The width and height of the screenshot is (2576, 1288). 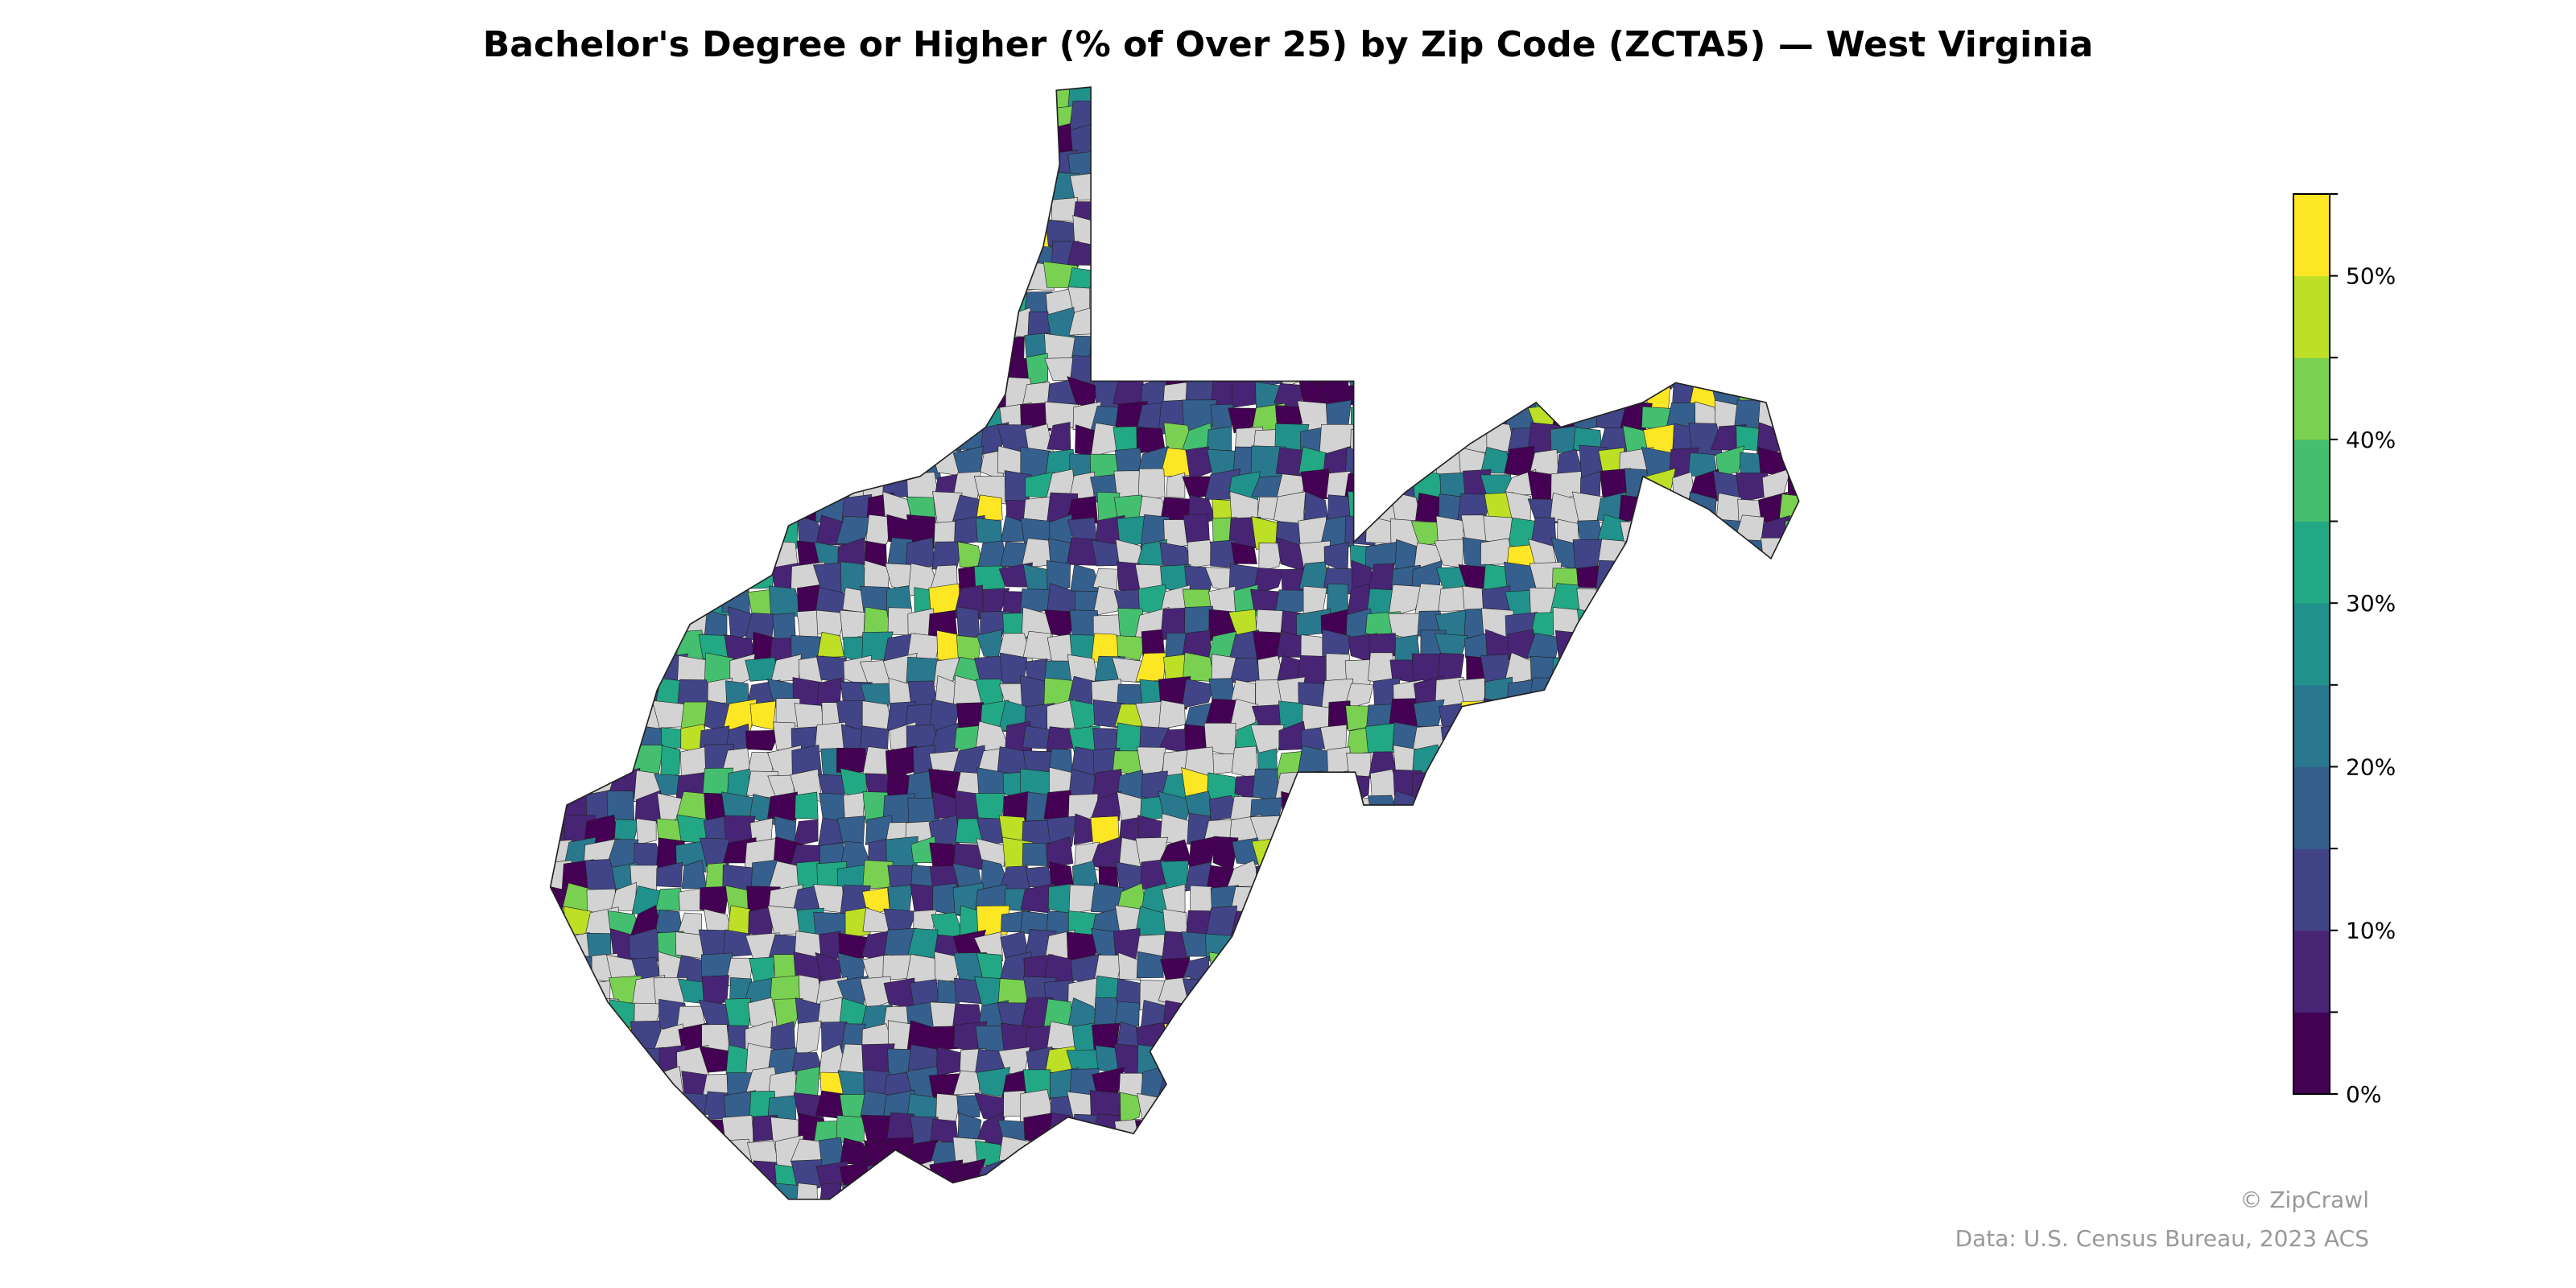 What do you see at coordinates (2371, 931) in the screenshot?
I see `colorbar-tick-label: 10%` at bounding box center [2371, 931].